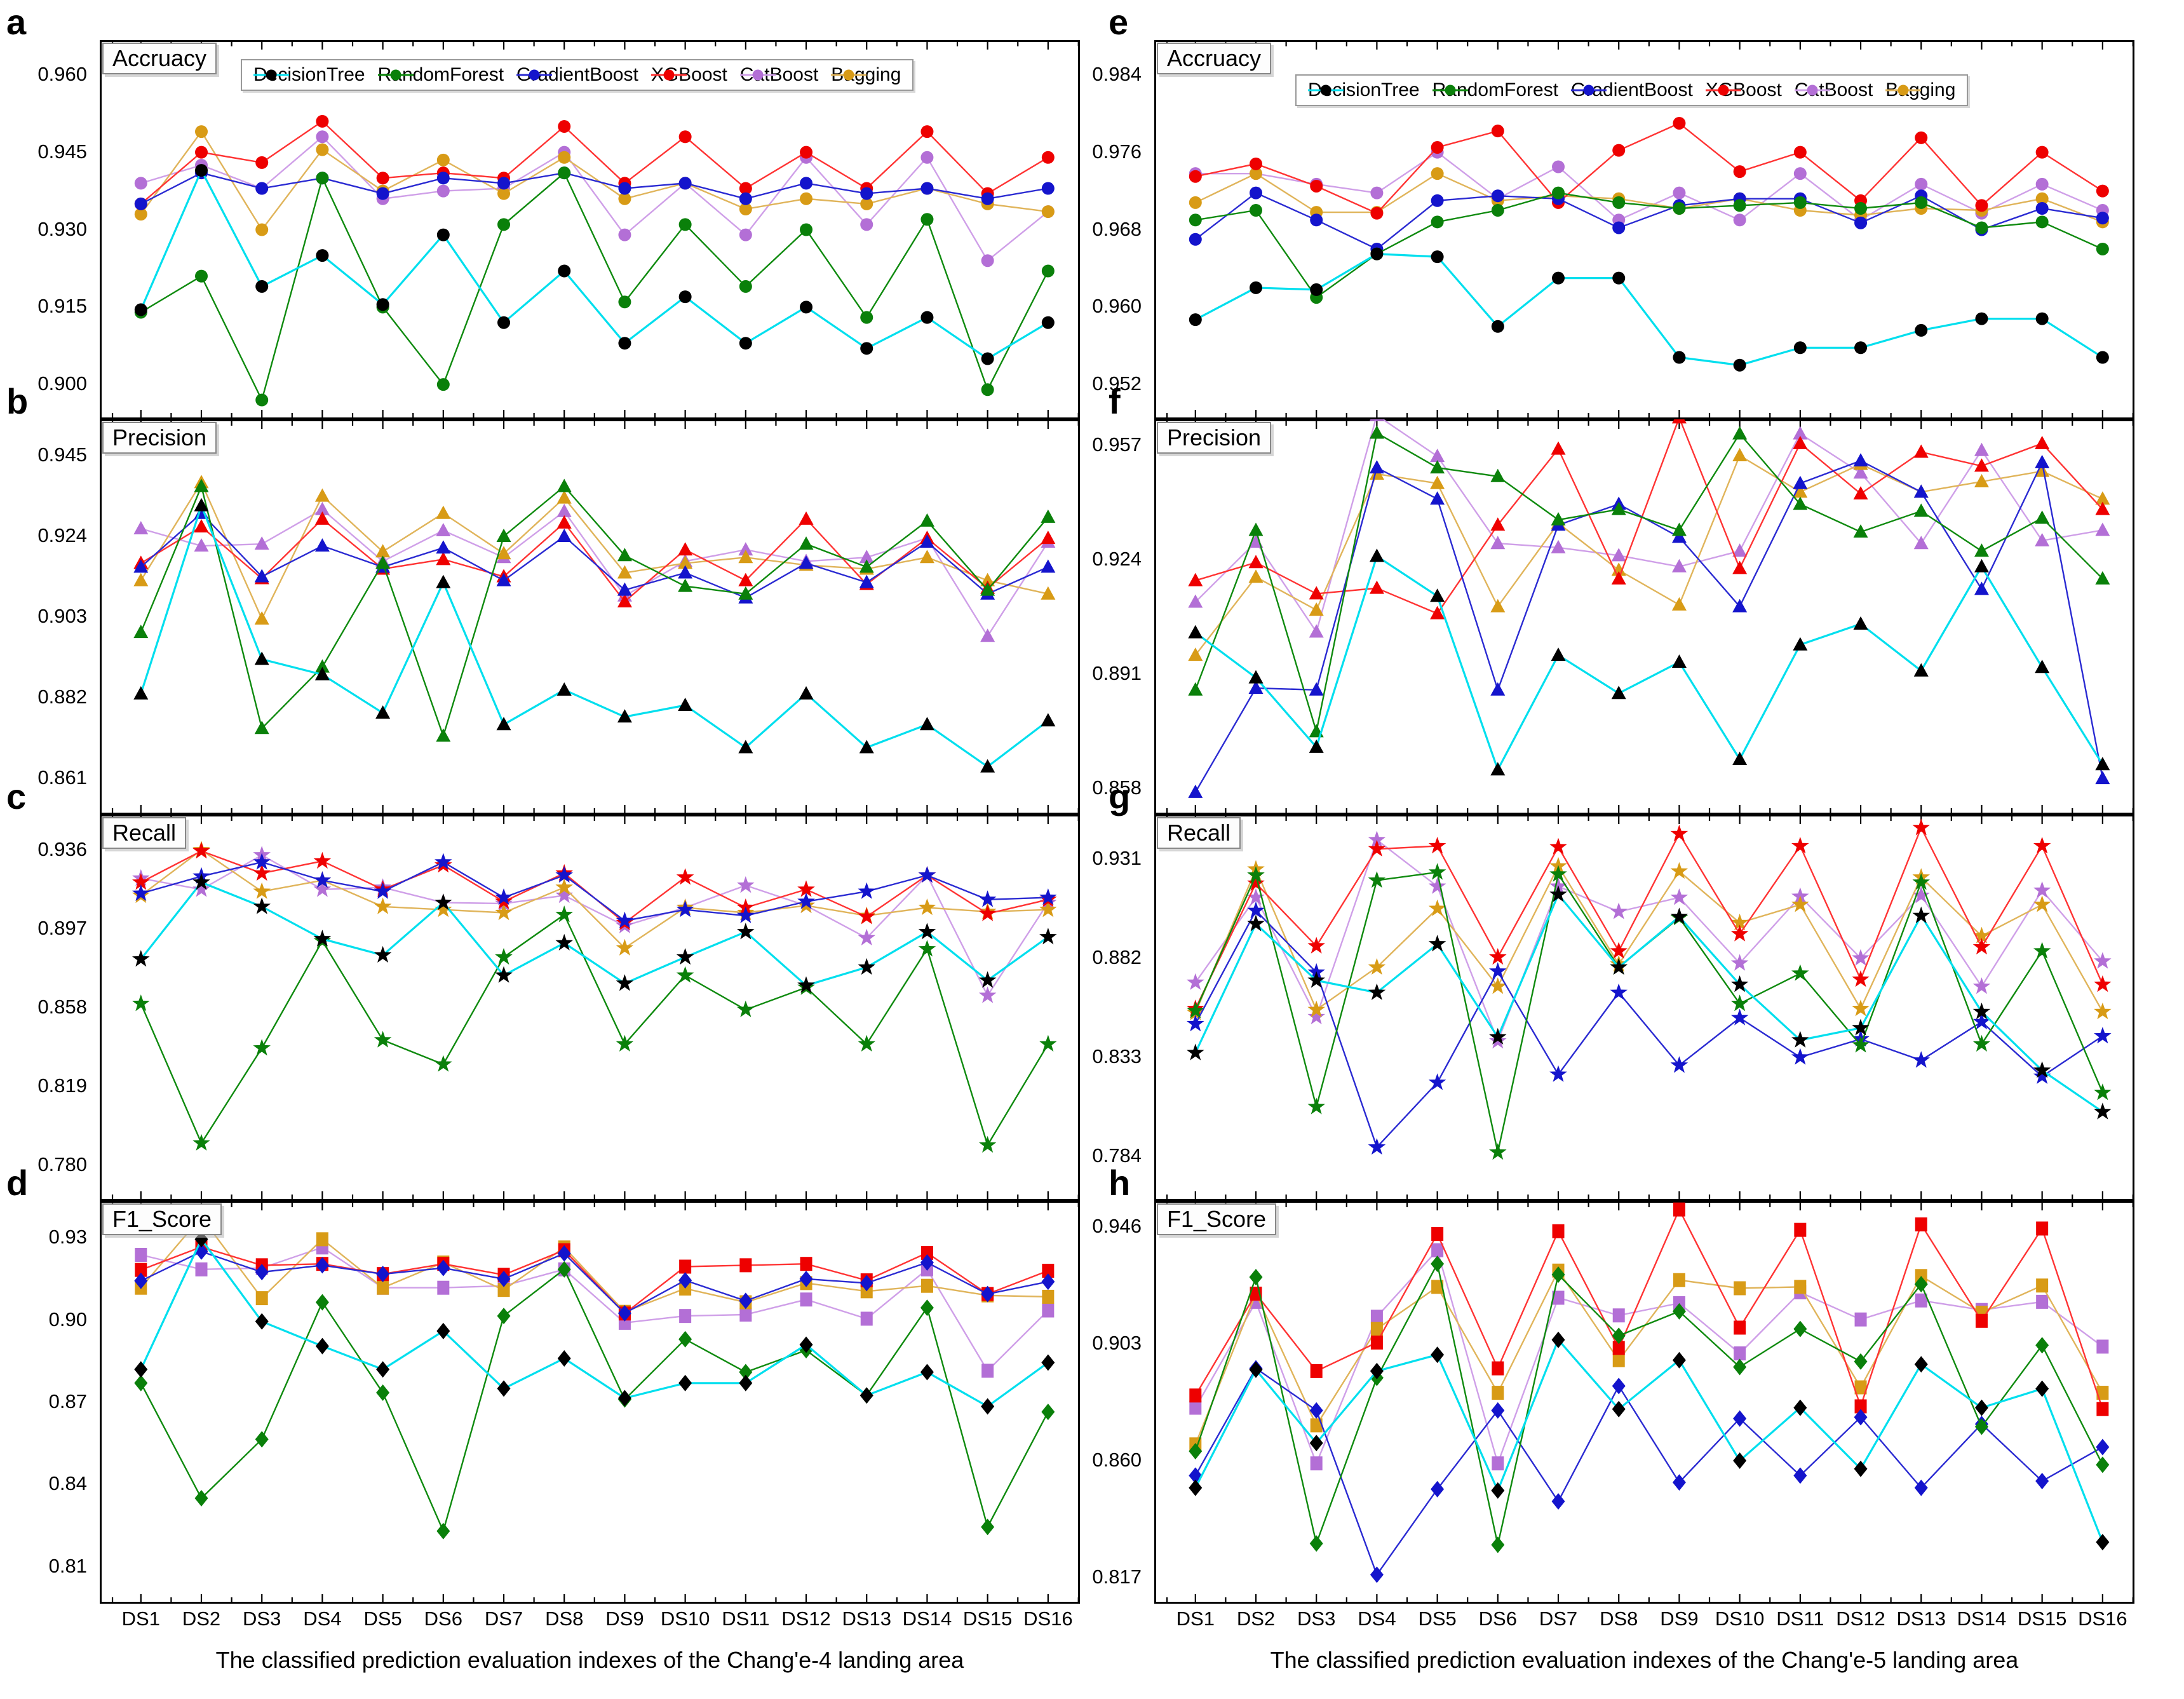 This screenshot has width=2184, height=1699. I want to click on xtick-label-ds8: DS8, so click(564, 1619).